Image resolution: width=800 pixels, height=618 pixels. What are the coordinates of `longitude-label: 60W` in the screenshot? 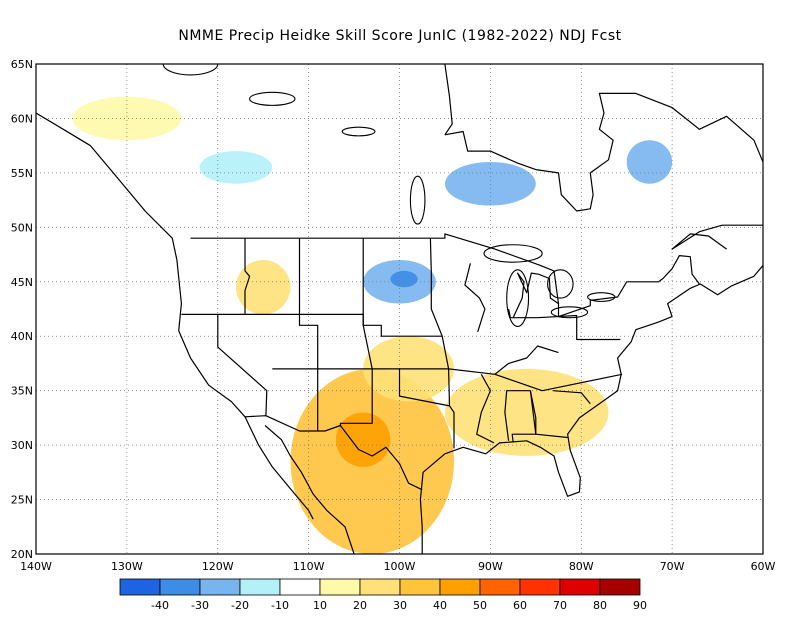 It's located at (763, 566).